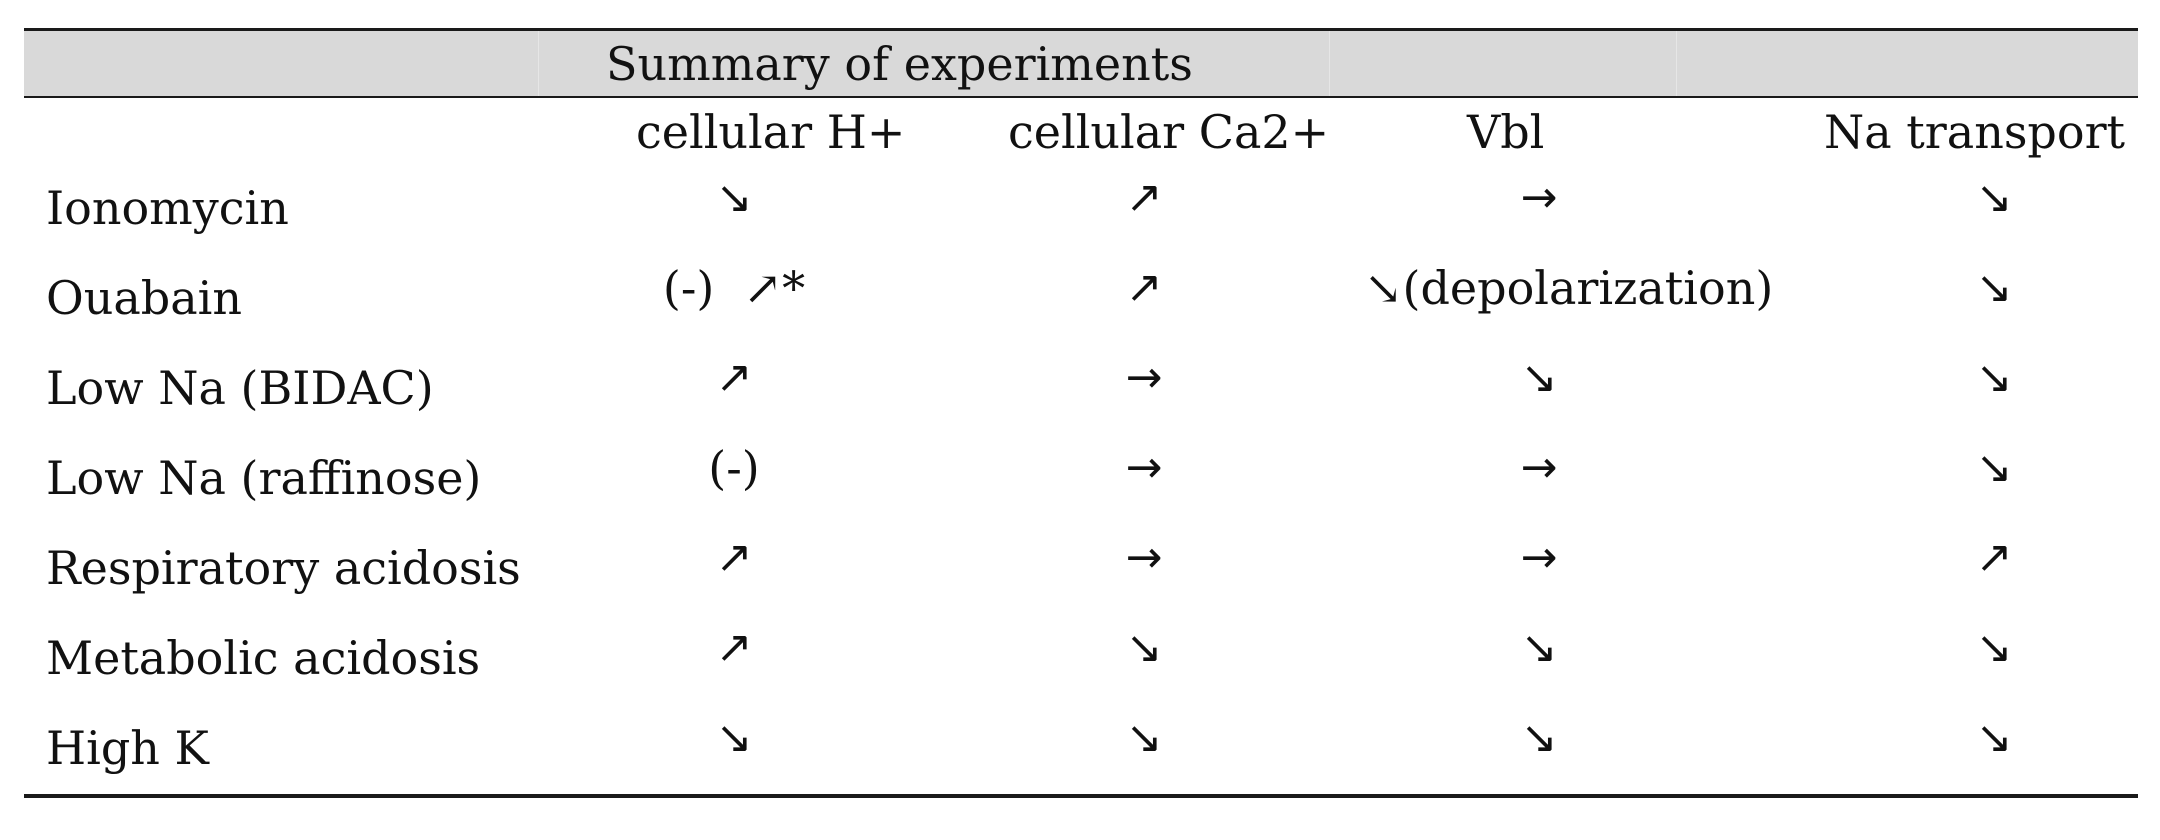  What do you see at coordinates (1081, 796) in the screenshot?
I see `table-bottom-rule` at bounding box center [1081, 796].